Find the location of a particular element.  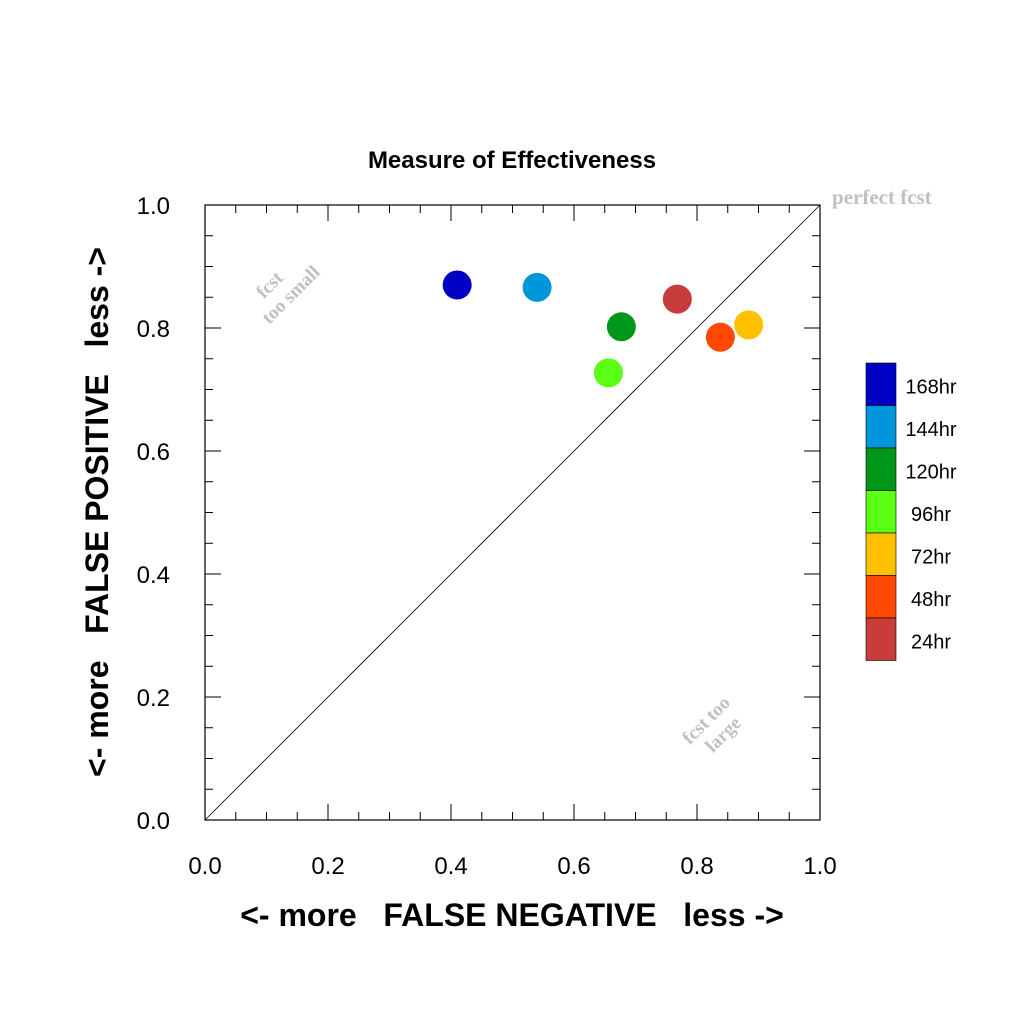

chart-title: Measure of Effectiveness is located at coordinates (512, 160).